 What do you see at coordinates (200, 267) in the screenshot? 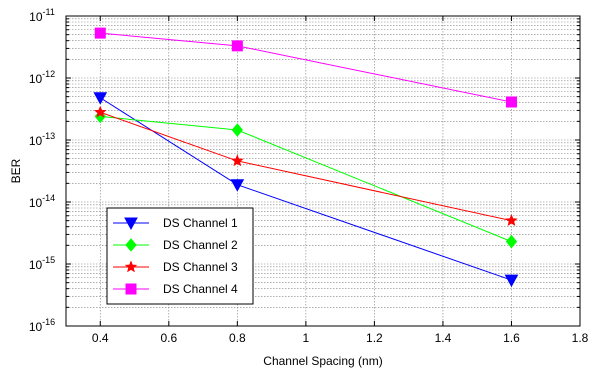
I see `legend-label: DS Channel 3` at bounding box center [200, 267].